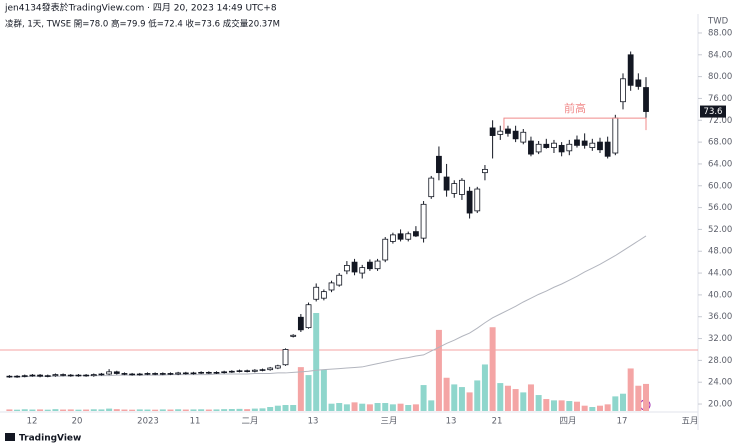 This screenshot has height=448, width=740. Describe the element at coordinates (720, 143) in the screenshot. I see `y-tick-label: 68.00` at that location.